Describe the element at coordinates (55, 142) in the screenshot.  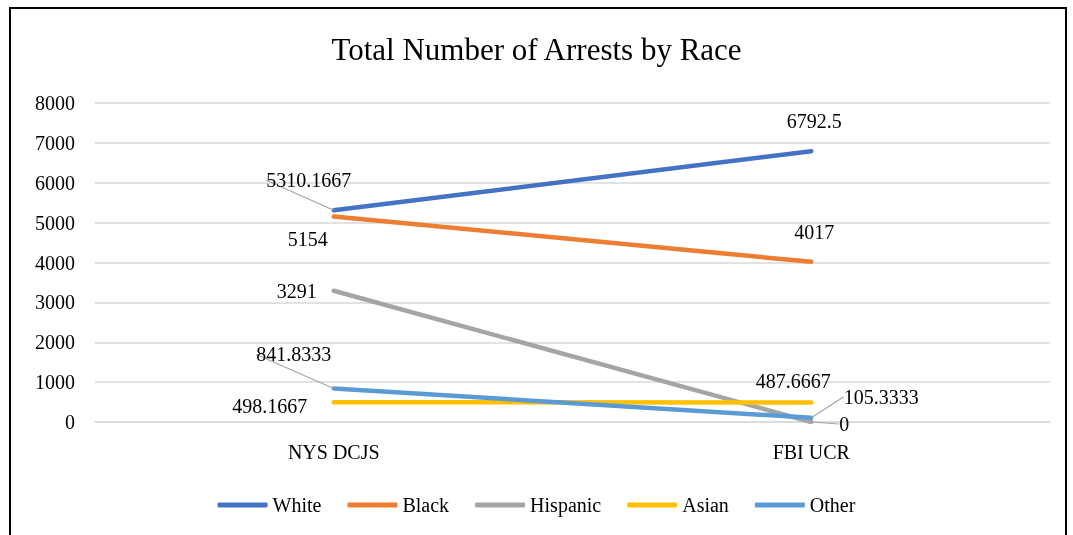
I see `y-tick-label: 7000` at that location.